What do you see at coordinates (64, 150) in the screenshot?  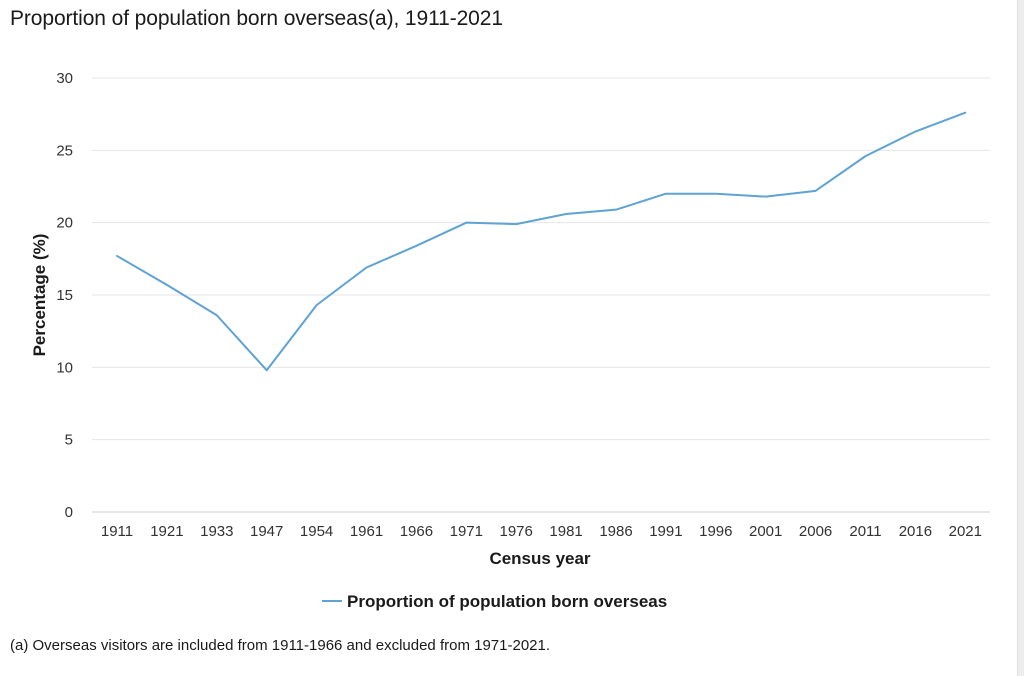 I see `y-tick-label: 25` at bounding box center [64, 150].